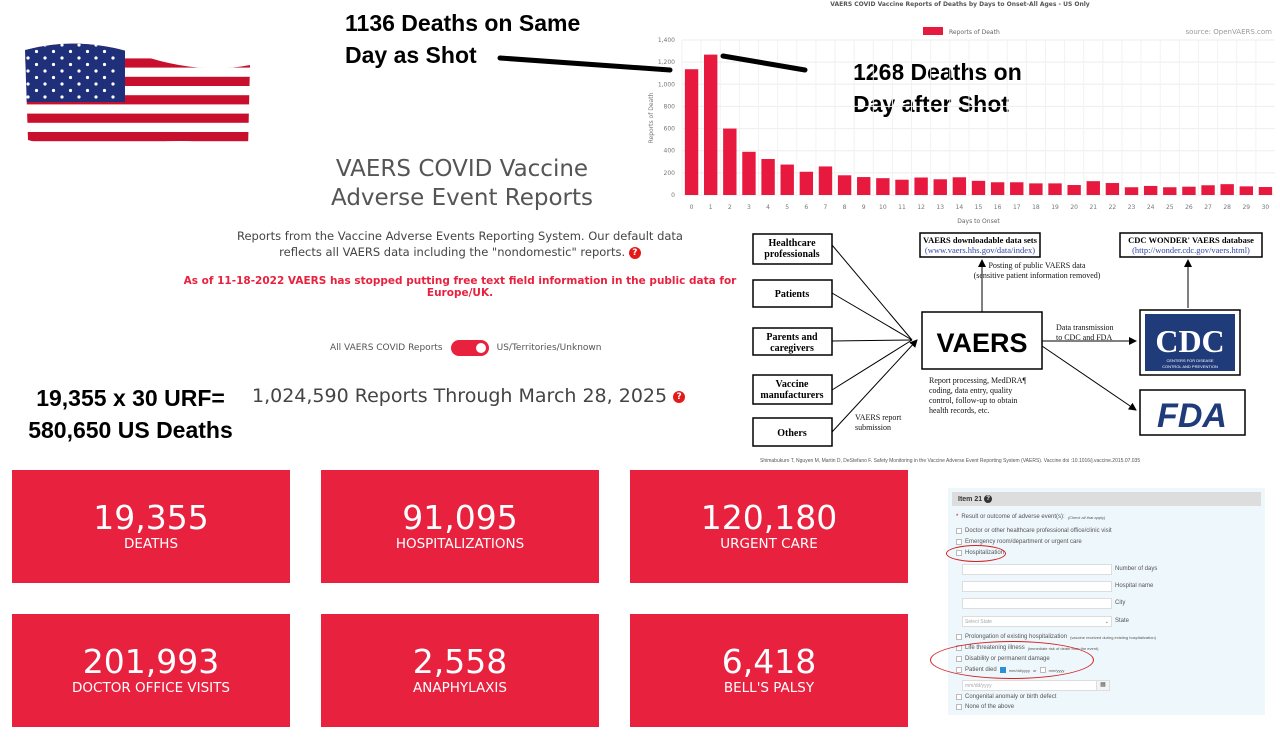 This screenshot has width=1280, height=737. I want to click on toggle-knob, so click(480, 348).